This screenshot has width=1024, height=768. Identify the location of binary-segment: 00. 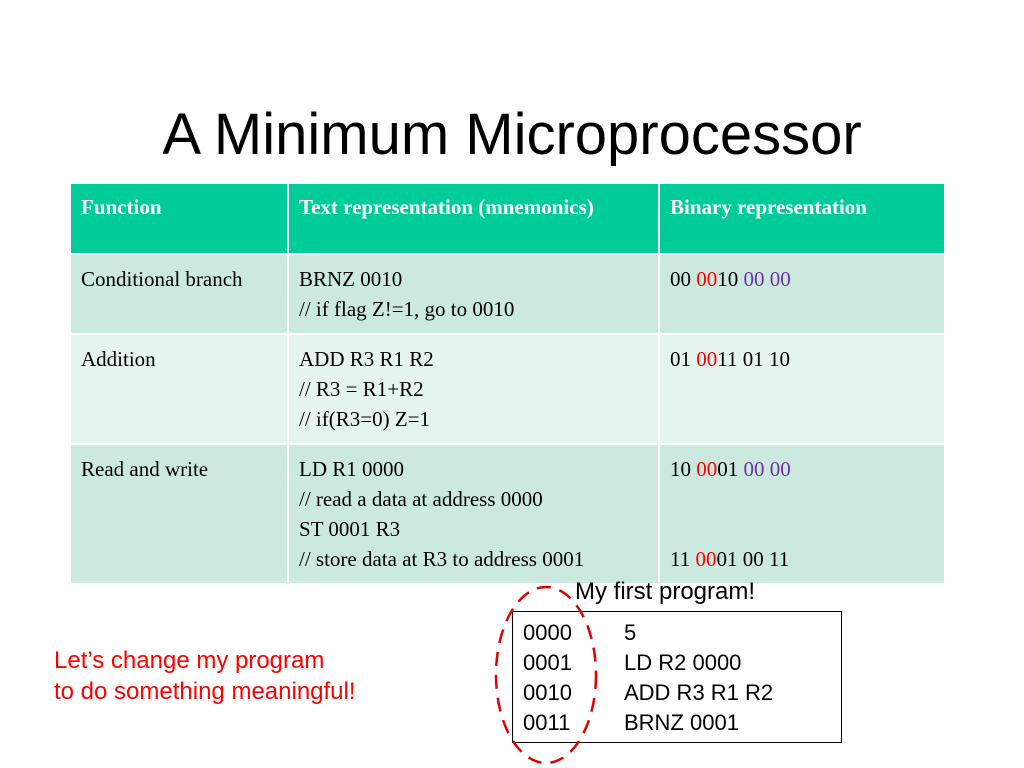
(683, 279).